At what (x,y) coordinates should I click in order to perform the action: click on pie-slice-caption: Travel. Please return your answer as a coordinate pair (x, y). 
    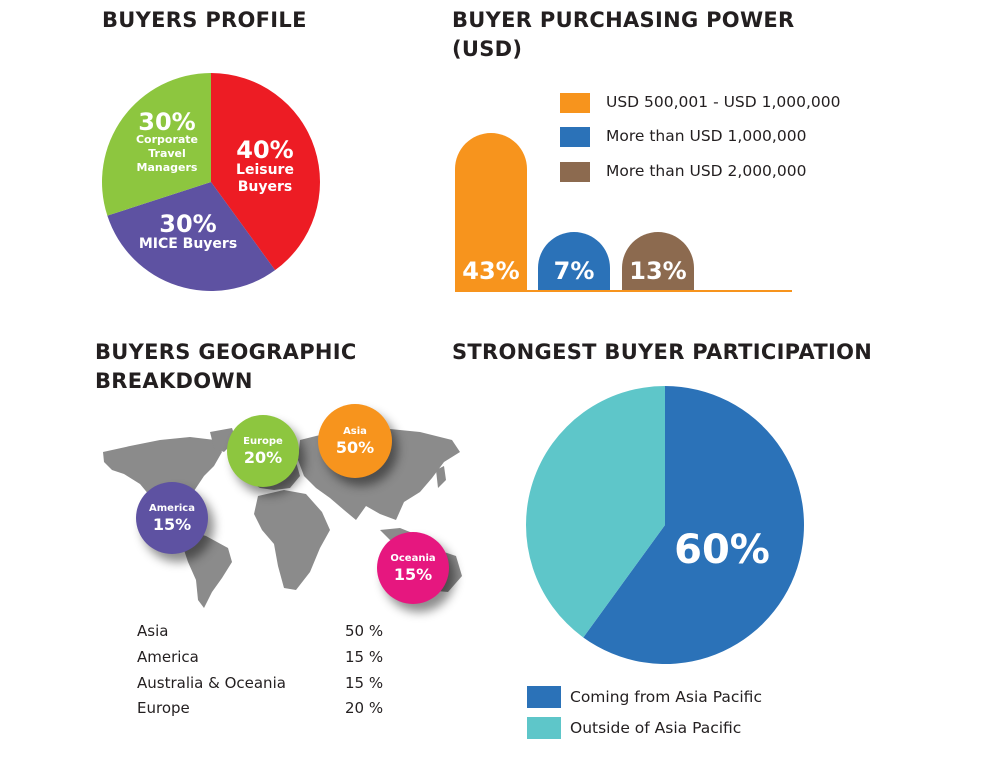
    Looking at the image, I should click on (167, 153).